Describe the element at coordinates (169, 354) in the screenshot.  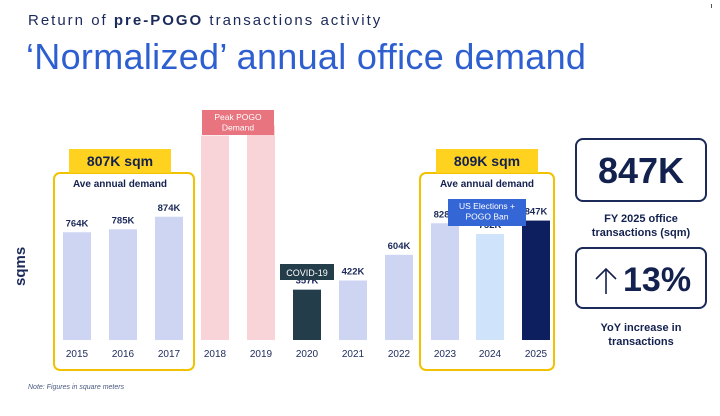
I see `x-tick-2017: 2017` at that location.